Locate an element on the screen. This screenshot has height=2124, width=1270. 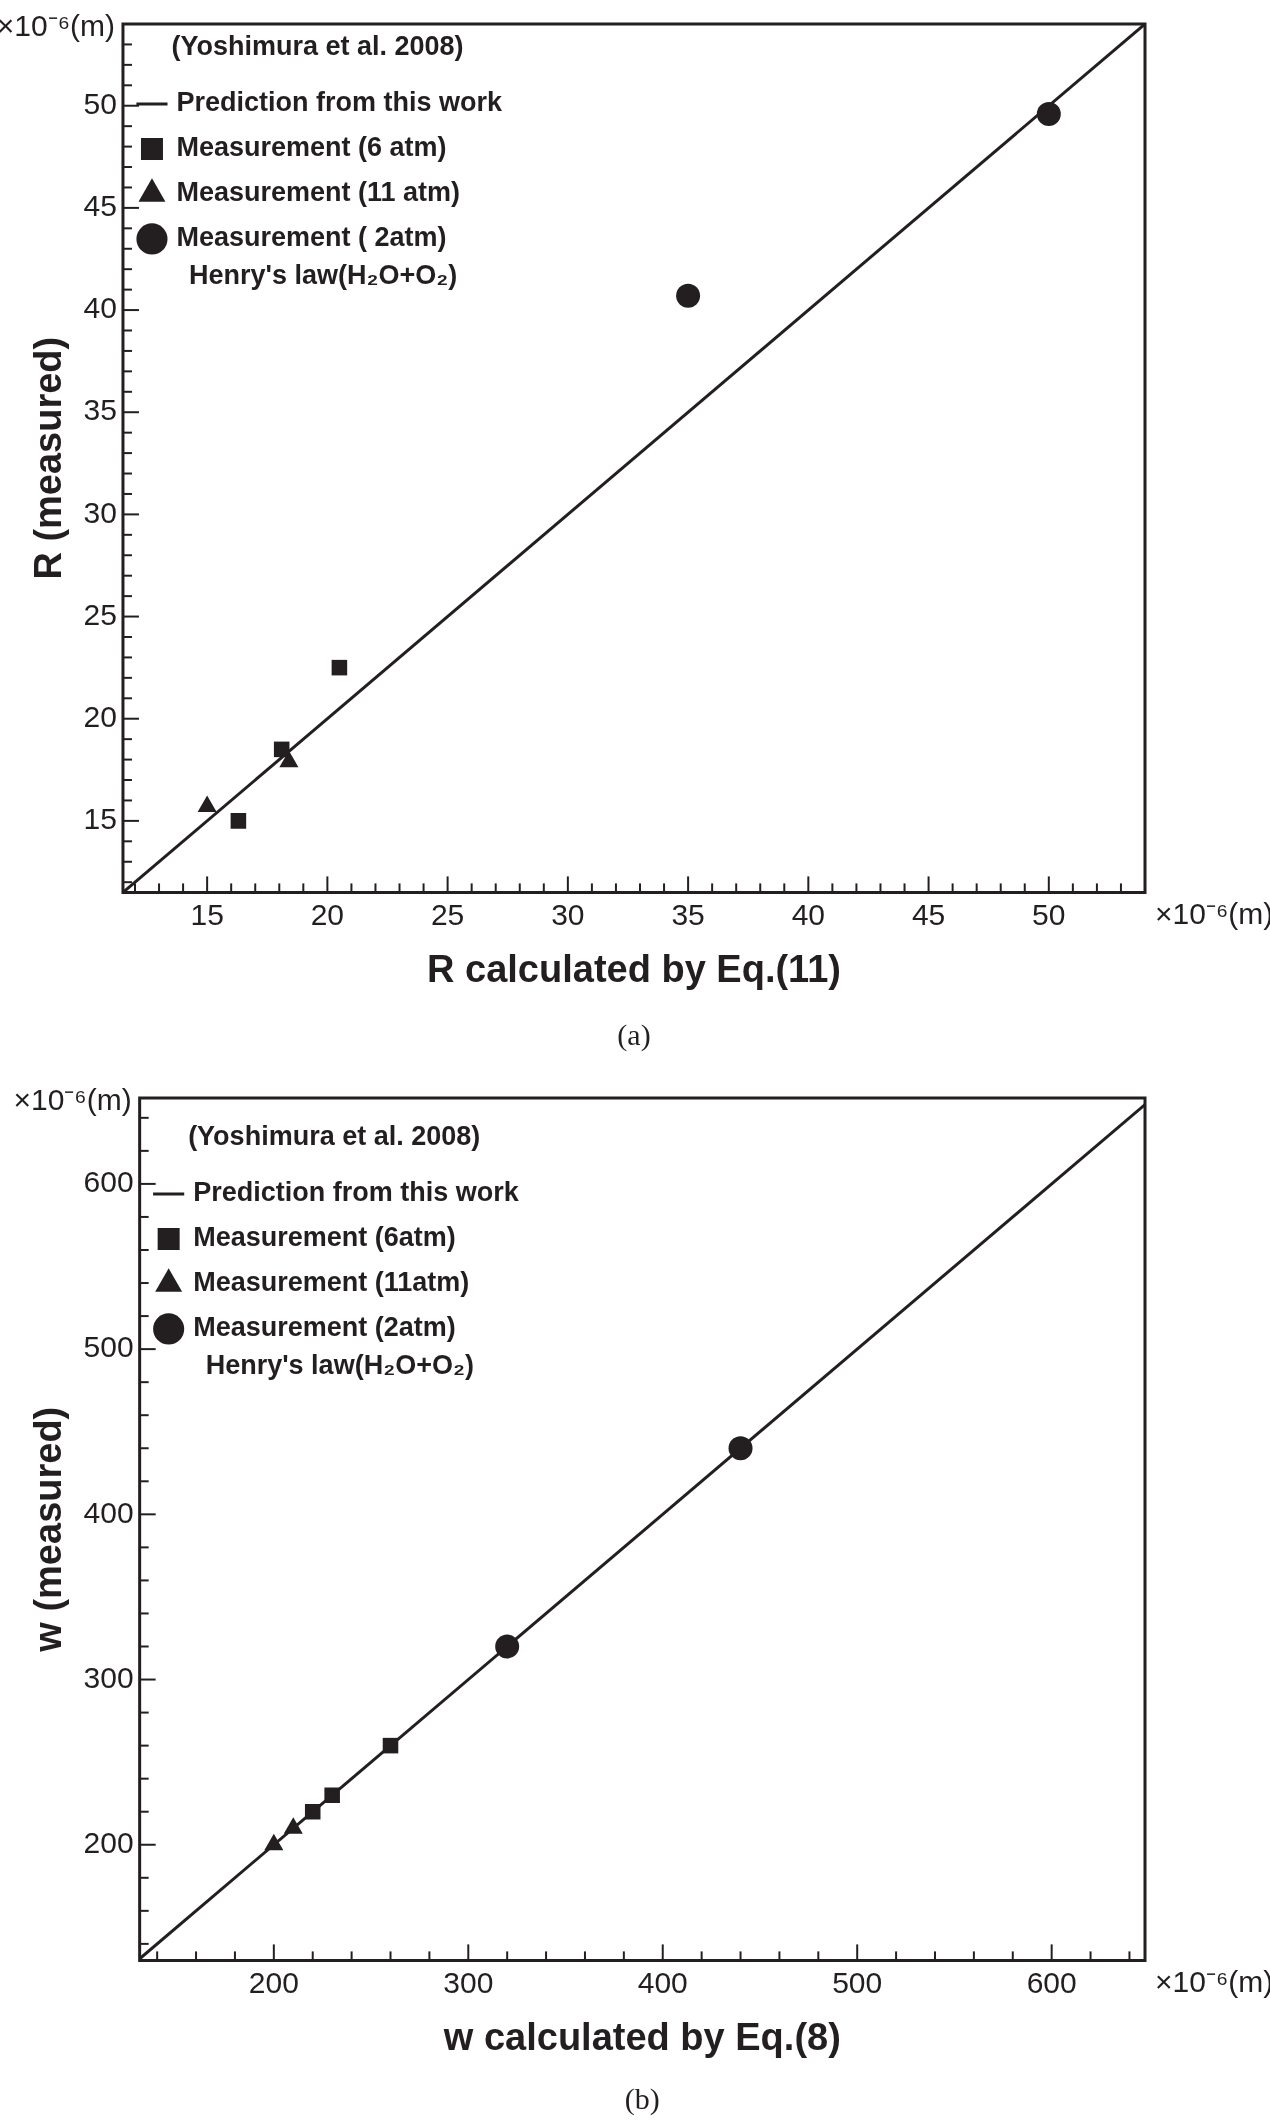
x-axis-title: w calculated by Eq.(8) is located at coordinates (641, 2036).